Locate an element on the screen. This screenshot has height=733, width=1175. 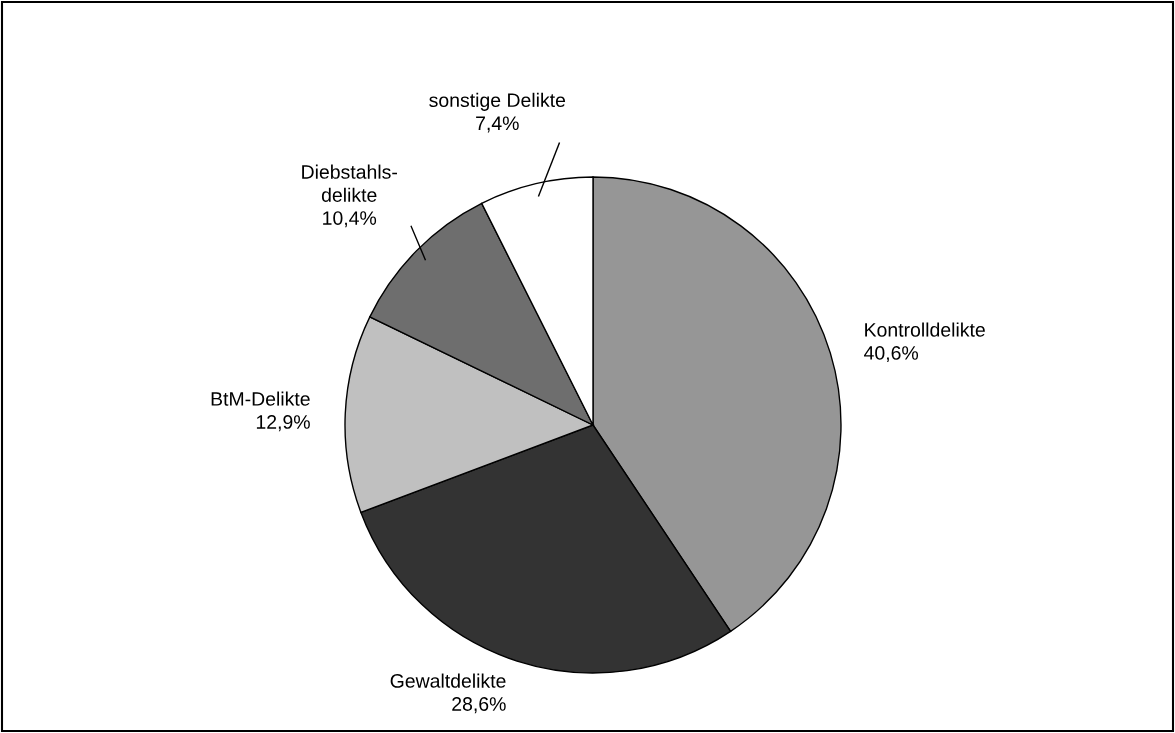
data-label: 10,4% is located at coordinates (350, 219).